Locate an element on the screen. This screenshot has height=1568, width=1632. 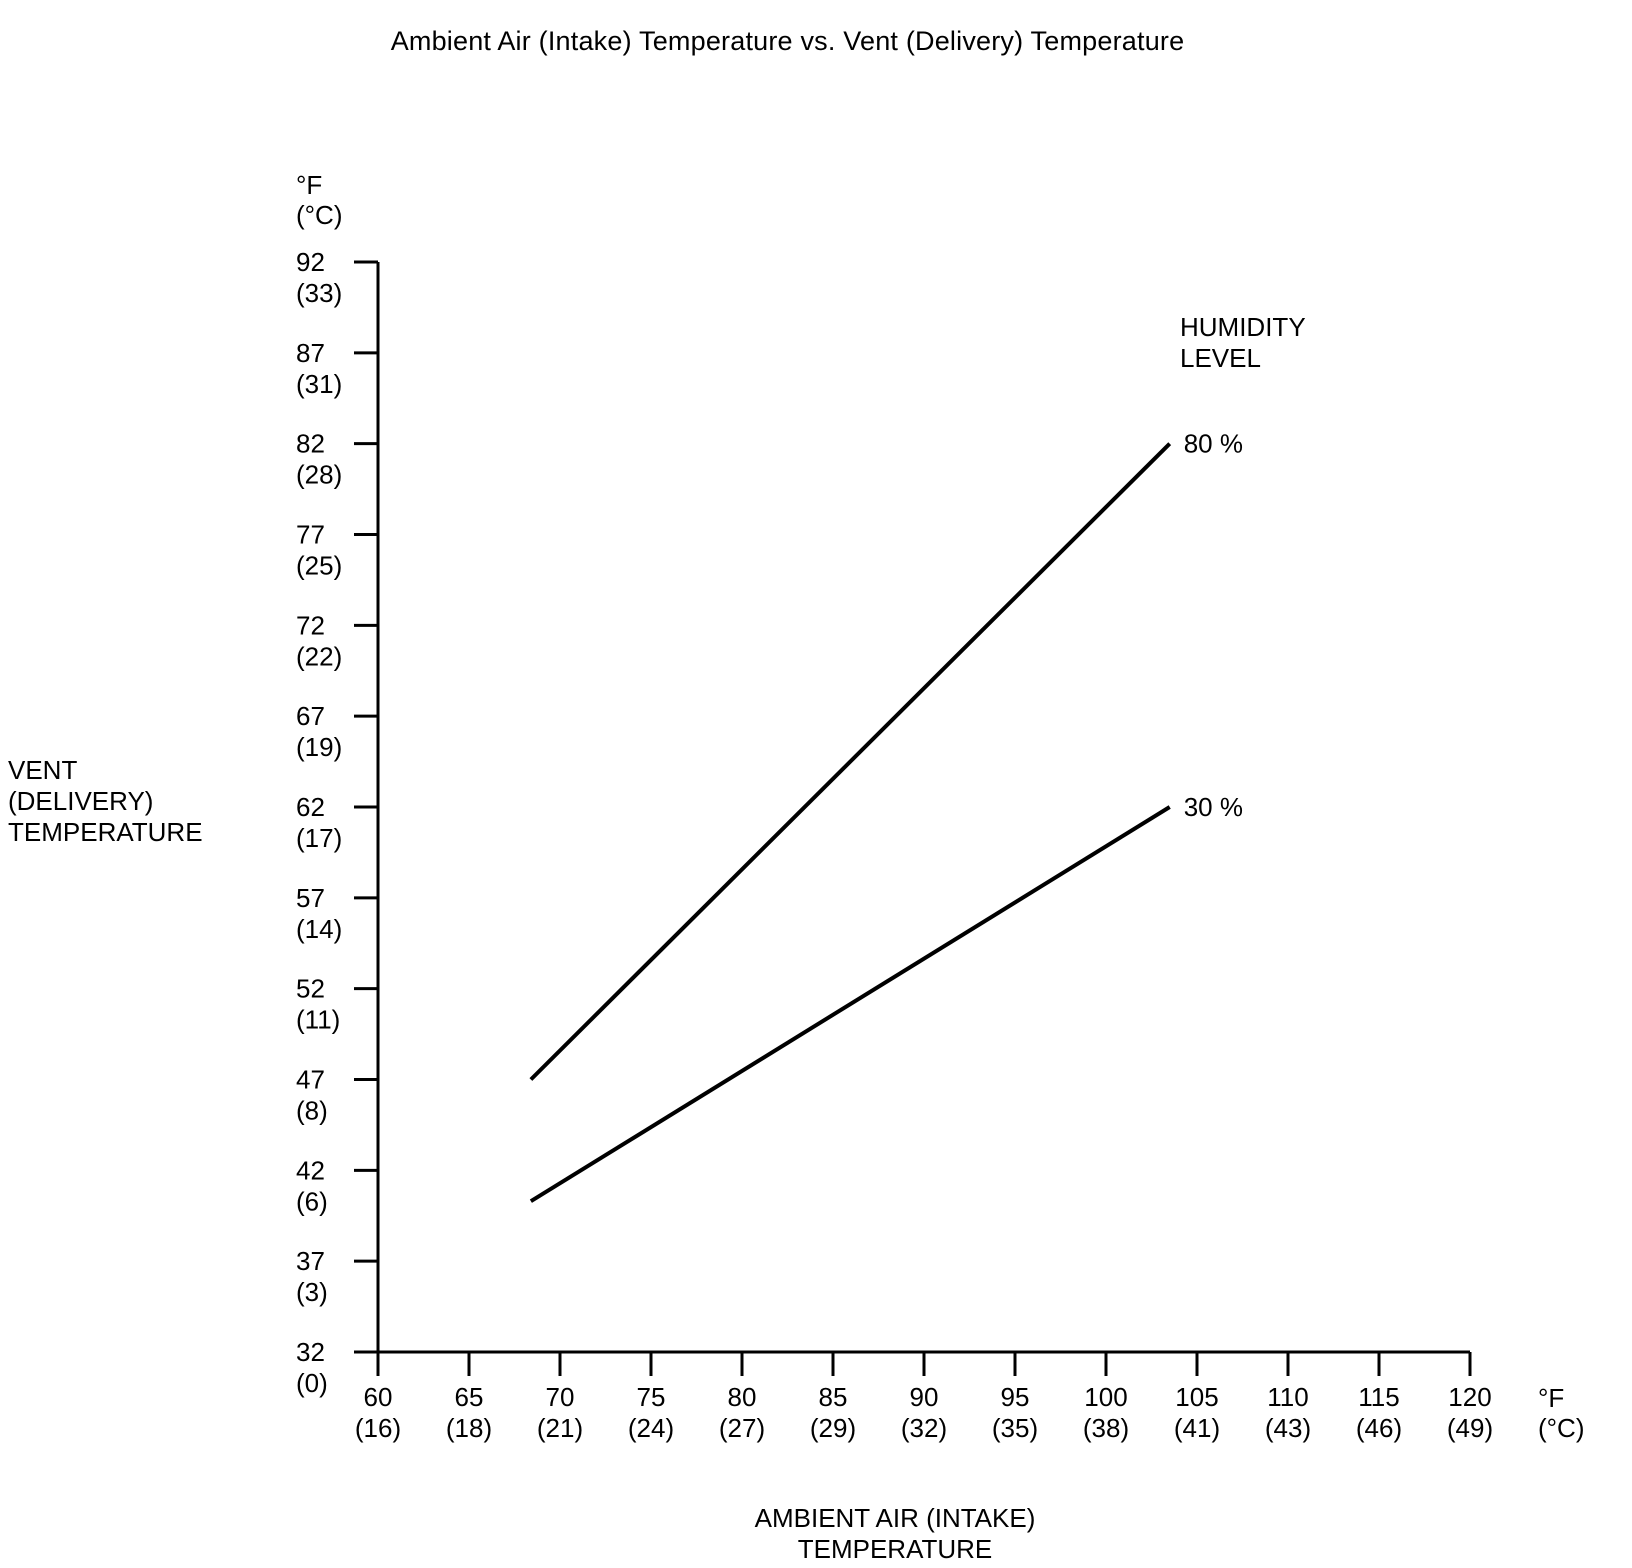
y-tick-label-c: (28) is located at coordinates (319, 475).